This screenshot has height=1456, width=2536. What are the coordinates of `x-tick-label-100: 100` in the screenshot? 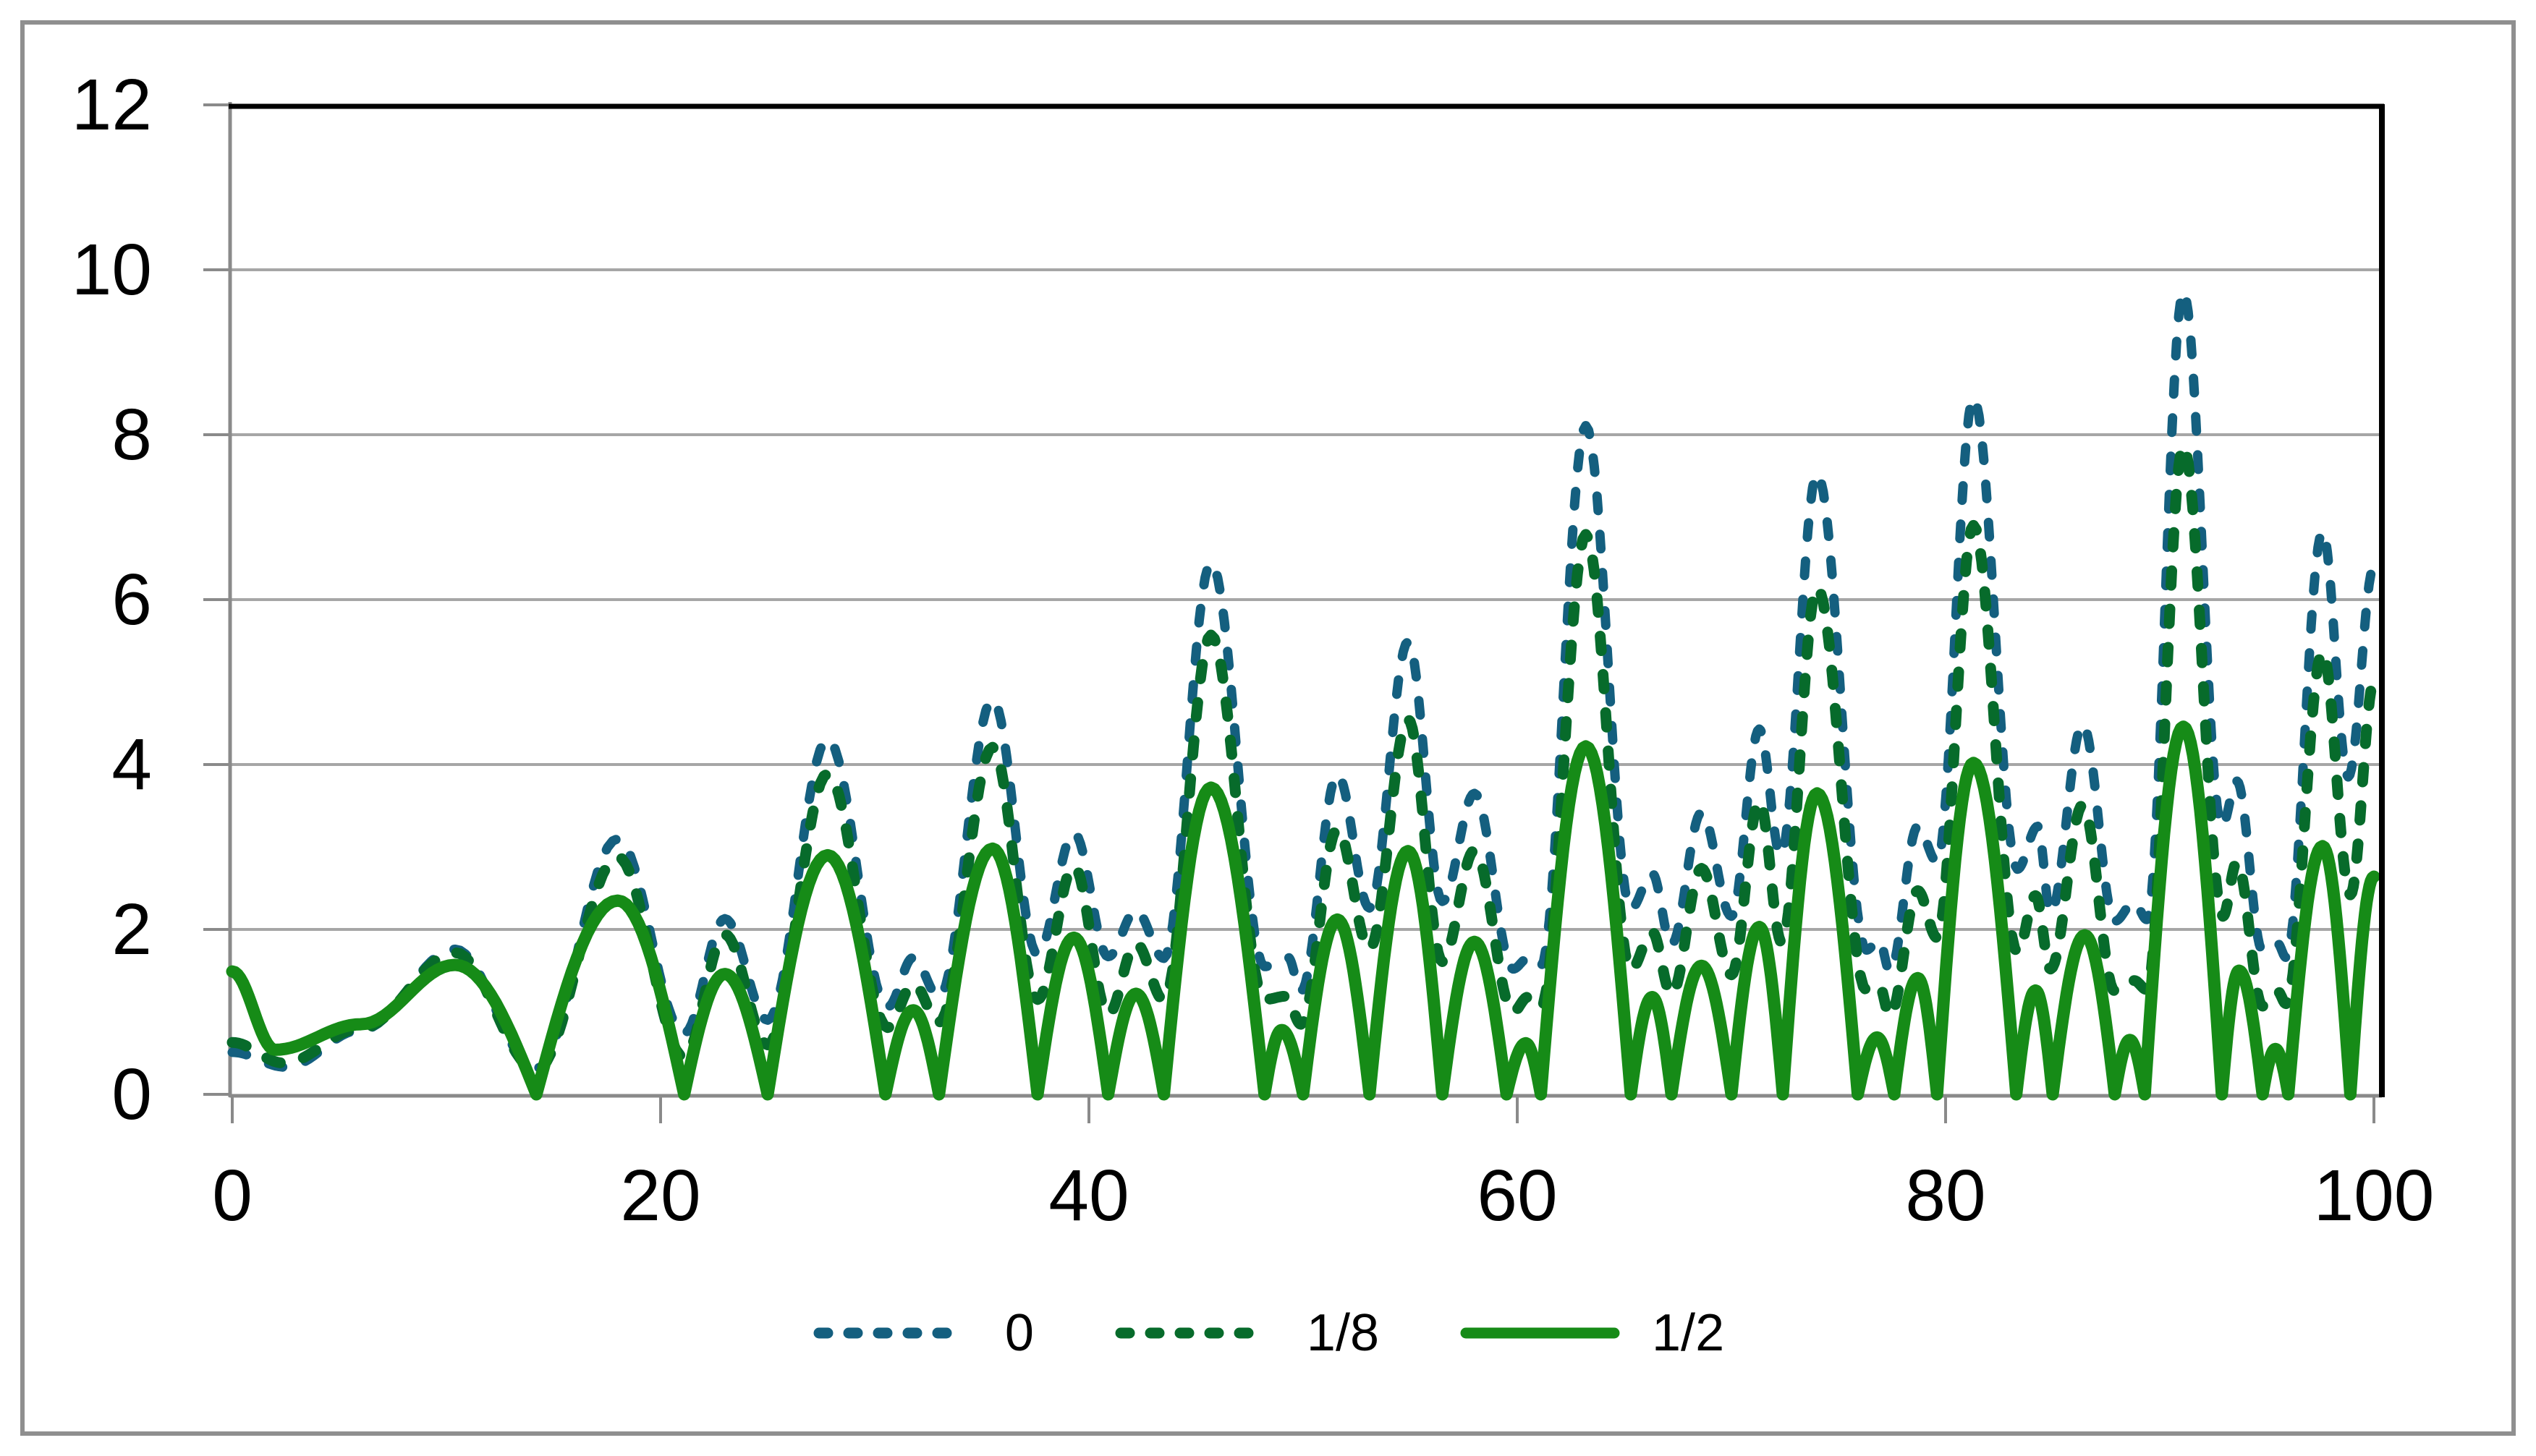 It's located at (2374, 1195).